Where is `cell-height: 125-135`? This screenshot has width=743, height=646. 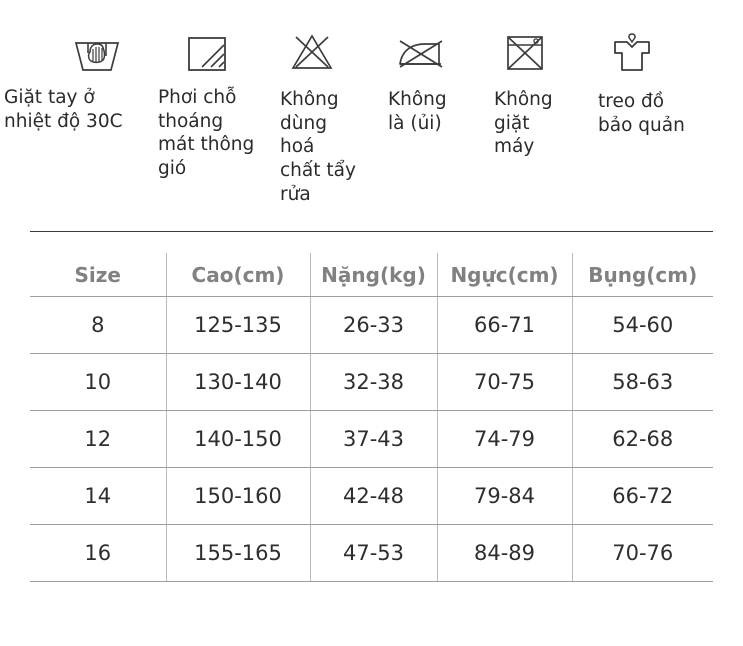 cell-height: 125-135 is located at coordinates (238, 325).